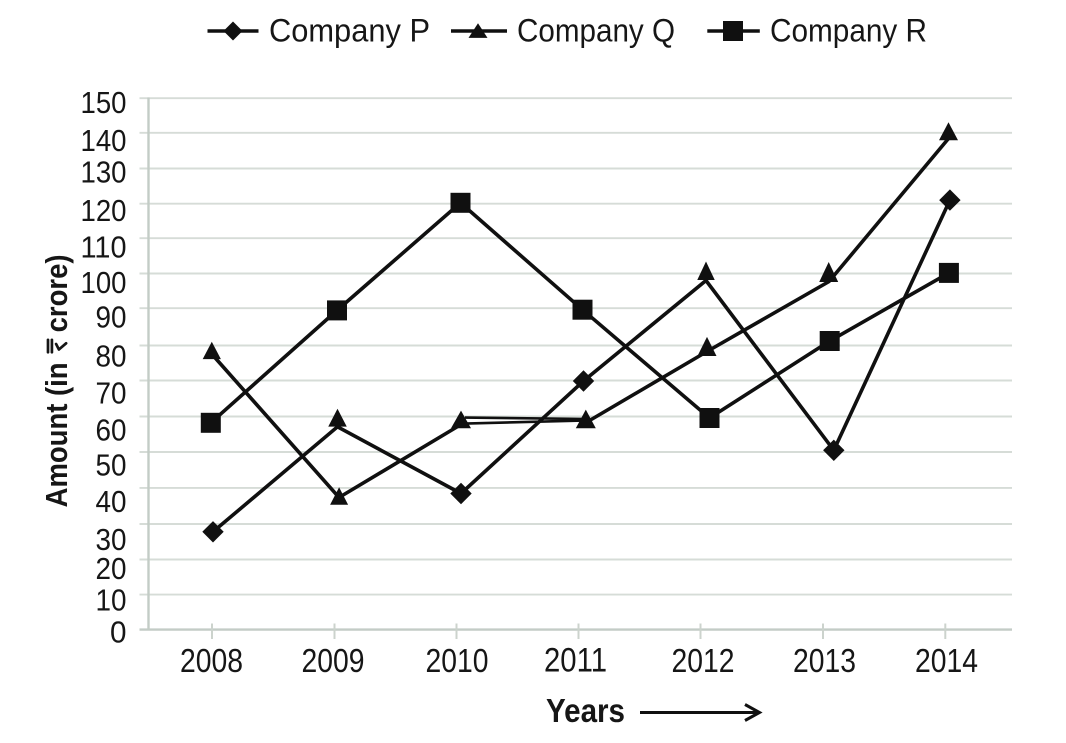 This screenshot has height=743, width=1066. What do you see at coordinates (111, 317) in the screenshot?
I see `svg-text: 90` at bounding box center [111, 317].